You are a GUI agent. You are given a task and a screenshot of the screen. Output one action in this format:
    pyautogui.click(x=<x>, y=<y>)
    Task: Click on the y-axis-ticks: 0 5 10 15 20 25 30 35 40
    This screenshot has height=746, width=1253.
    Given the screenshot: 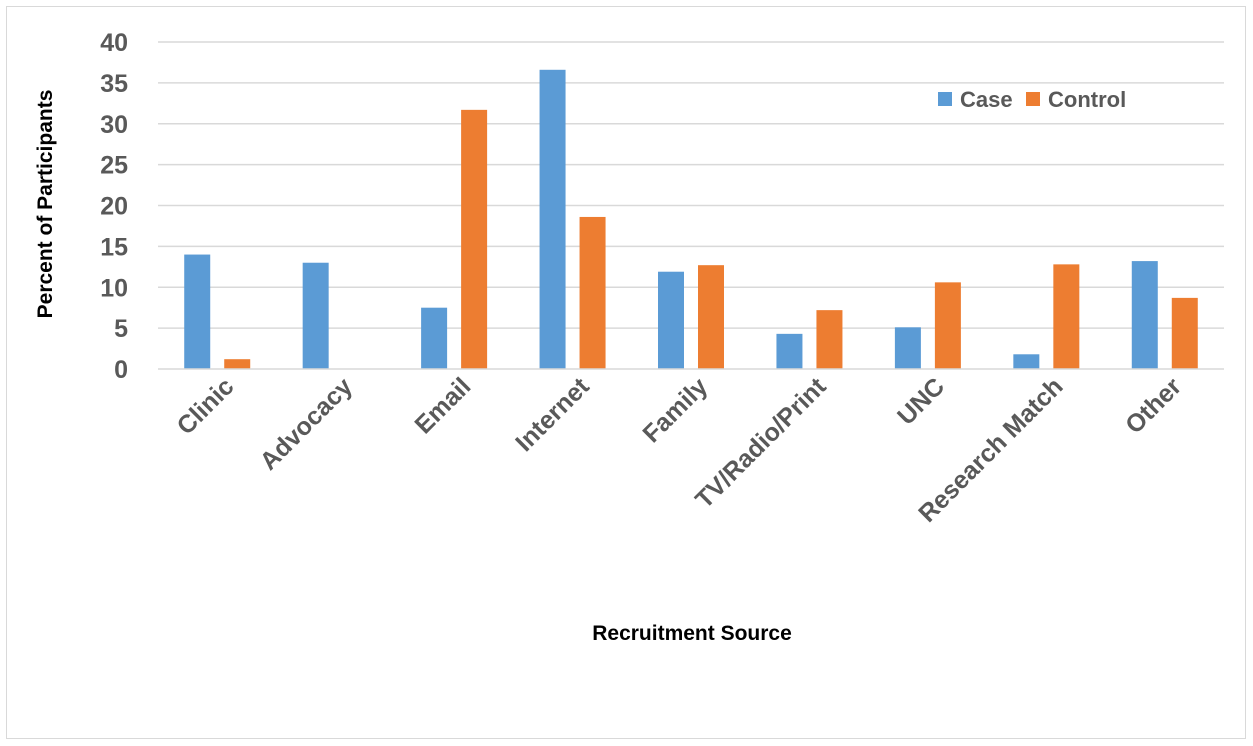 What is the action you would take?
    pyautogui.click(x=114, y=206)
    